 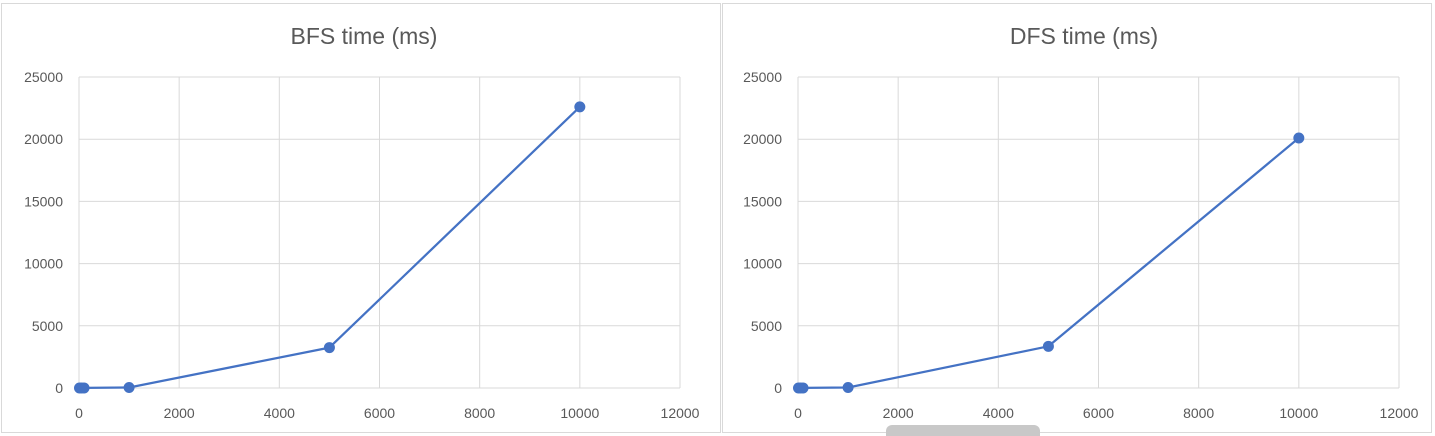 What do you see at coordinates (963, 430) in the screenshot?
I see `horizontal-scrollbar-thumb` at bounding box center [963, 430].